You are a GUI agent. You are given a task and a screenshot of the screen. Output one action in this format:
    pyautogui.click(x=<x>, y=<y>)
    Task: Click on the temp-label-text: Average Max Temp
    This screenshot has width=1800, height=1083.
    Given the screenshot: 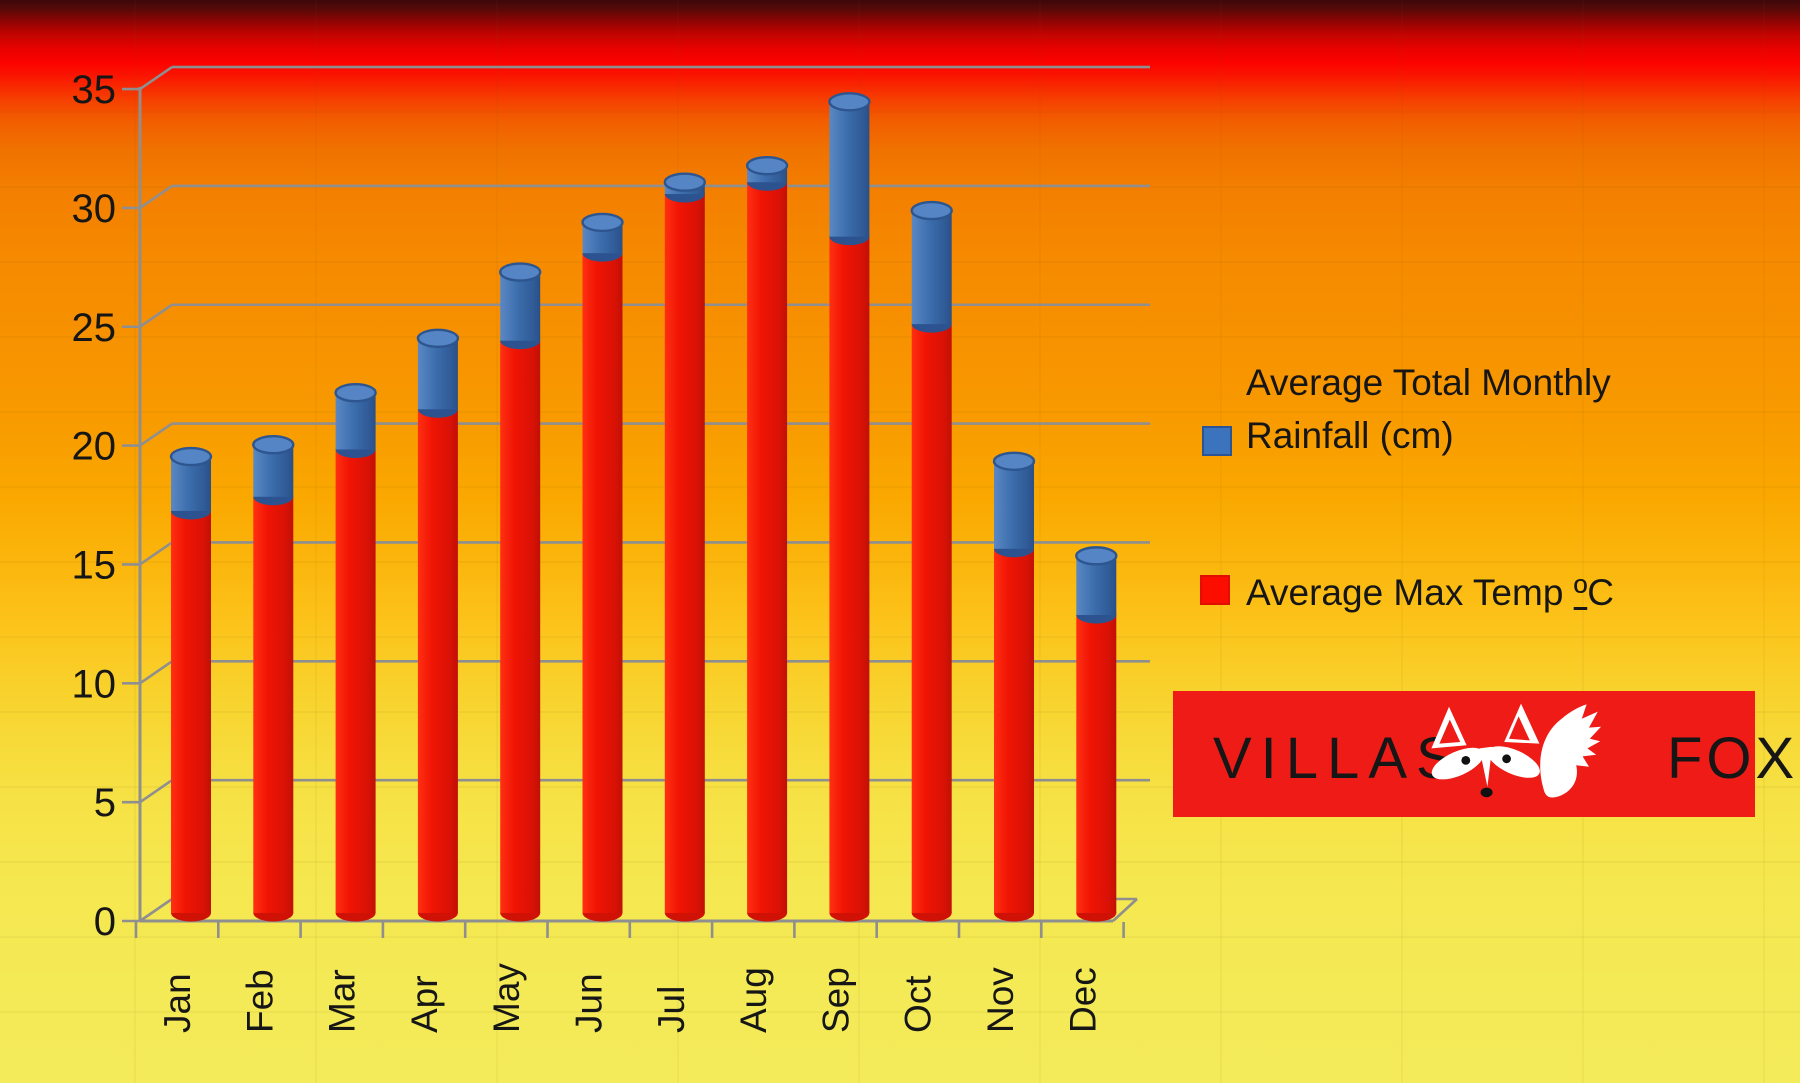 What is the action you would take?
    pyautogui.click(x=1410, y=592)
    